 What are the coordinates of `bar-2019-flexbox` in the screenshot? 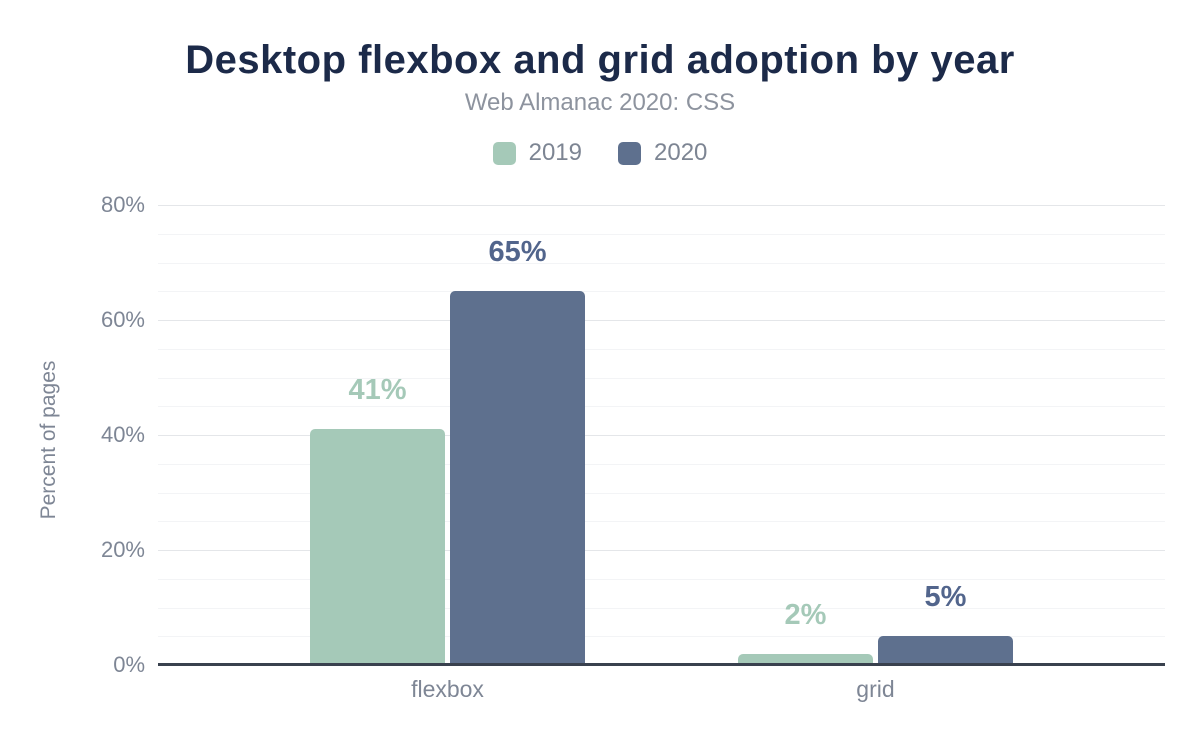 It's located at (377, 547).